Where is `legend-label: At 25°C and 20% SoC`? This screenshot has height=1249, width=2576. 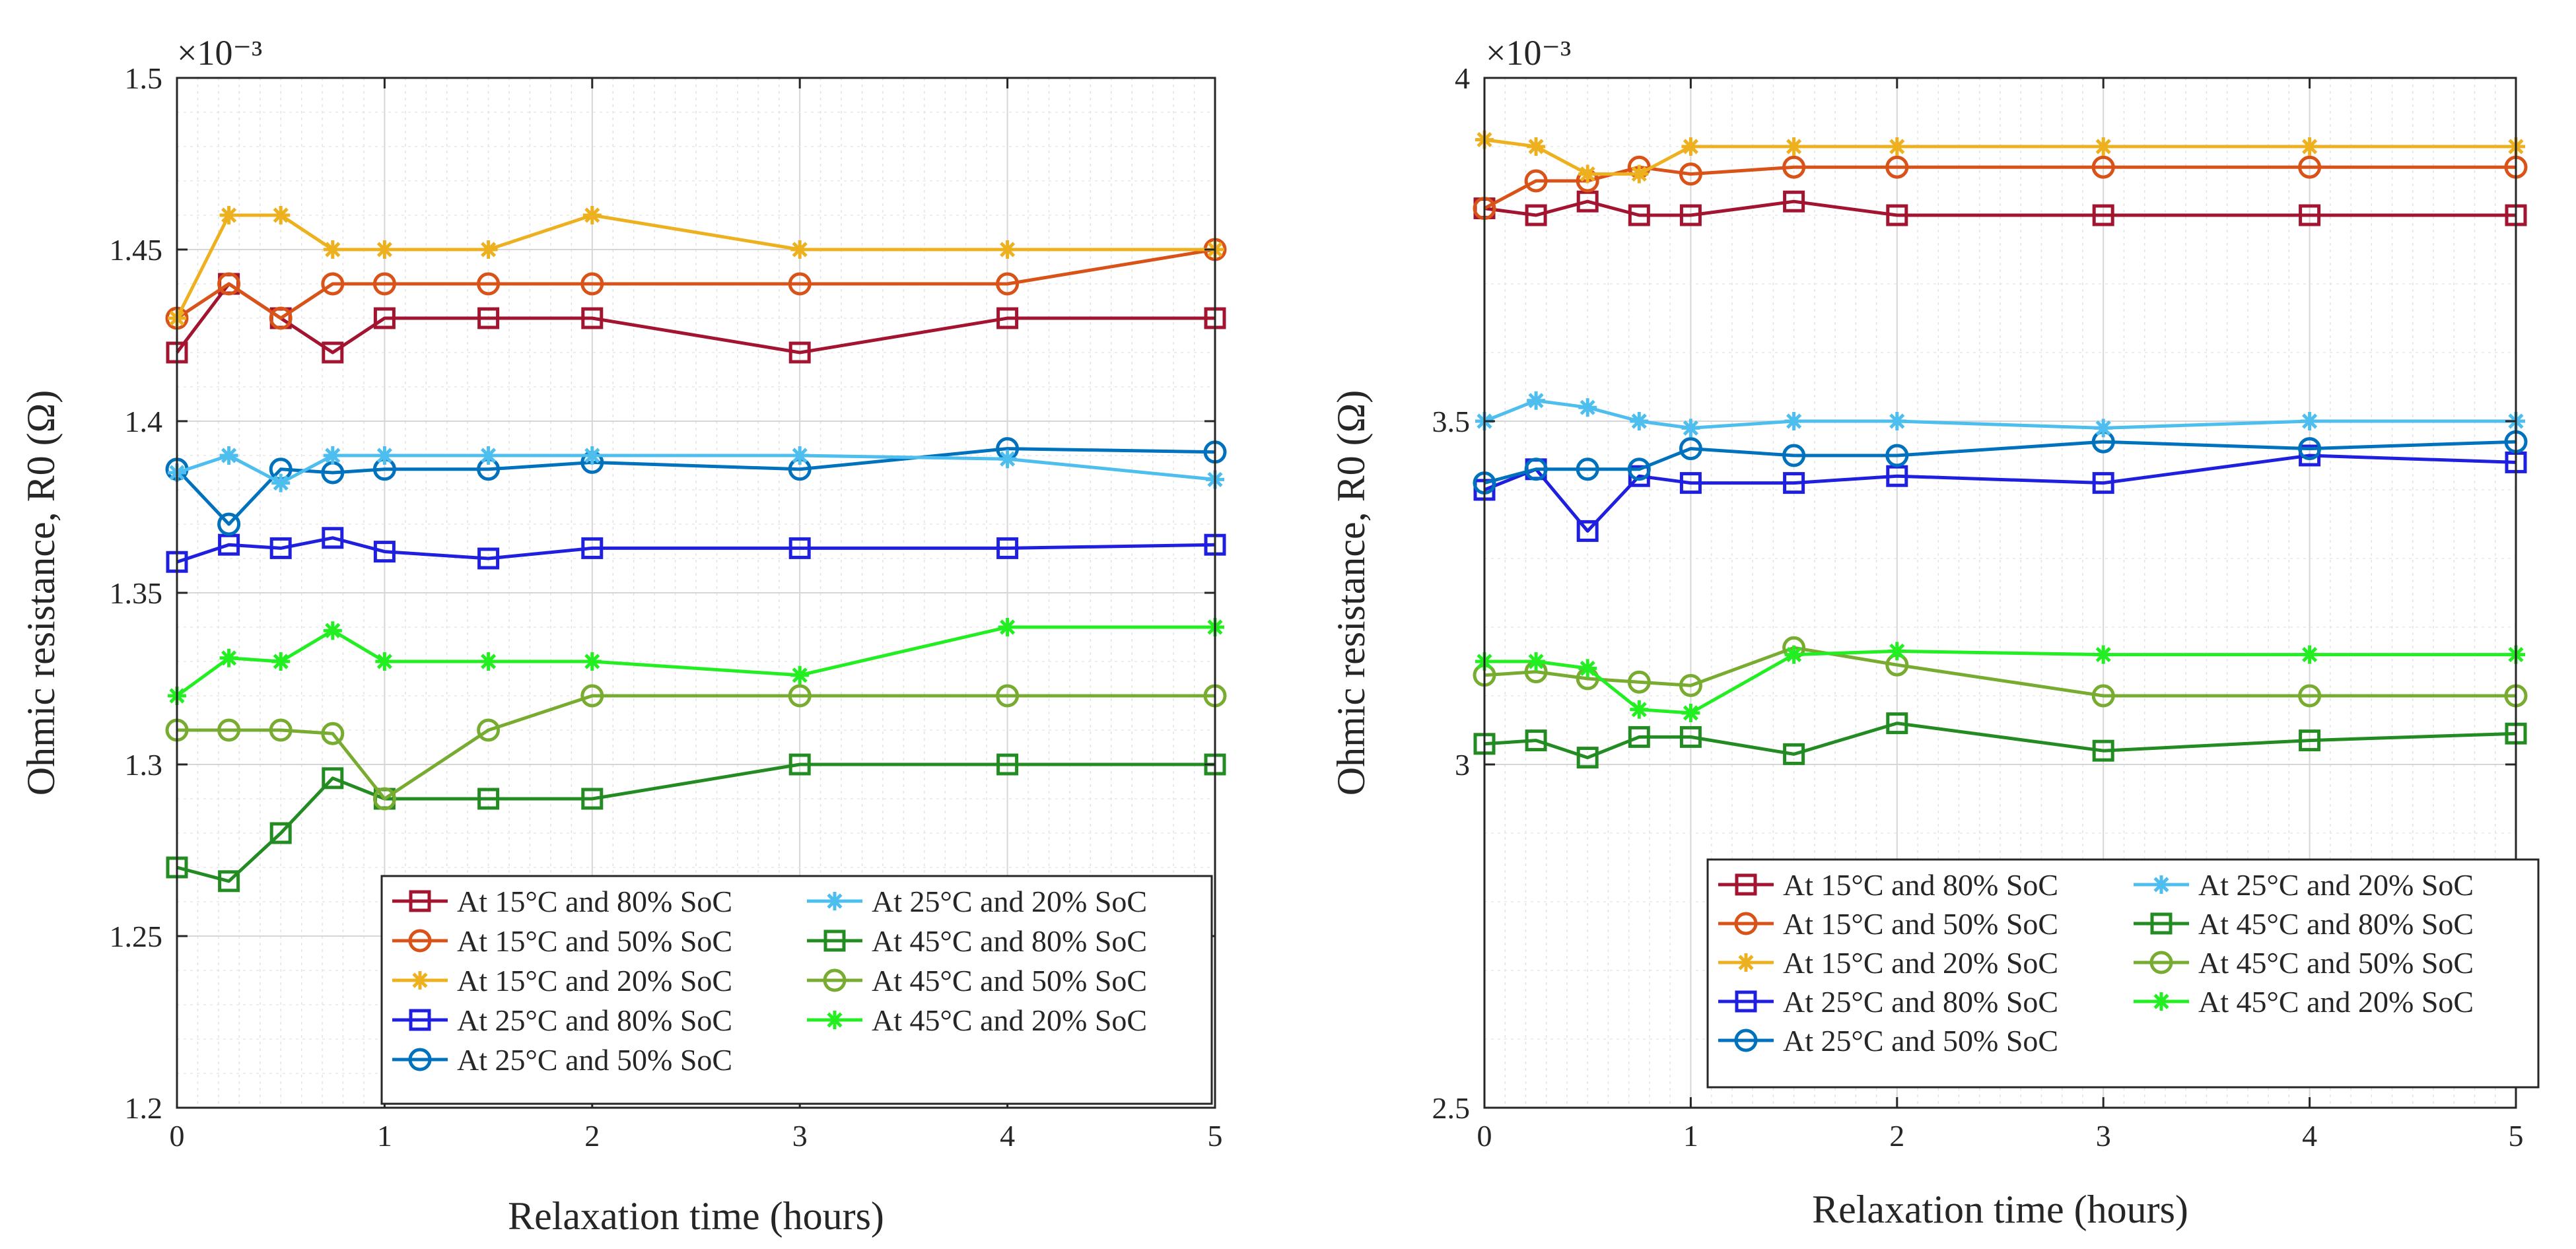 legend-label: At 25°C and 20% SoC is located at coordinates (1009, 901).